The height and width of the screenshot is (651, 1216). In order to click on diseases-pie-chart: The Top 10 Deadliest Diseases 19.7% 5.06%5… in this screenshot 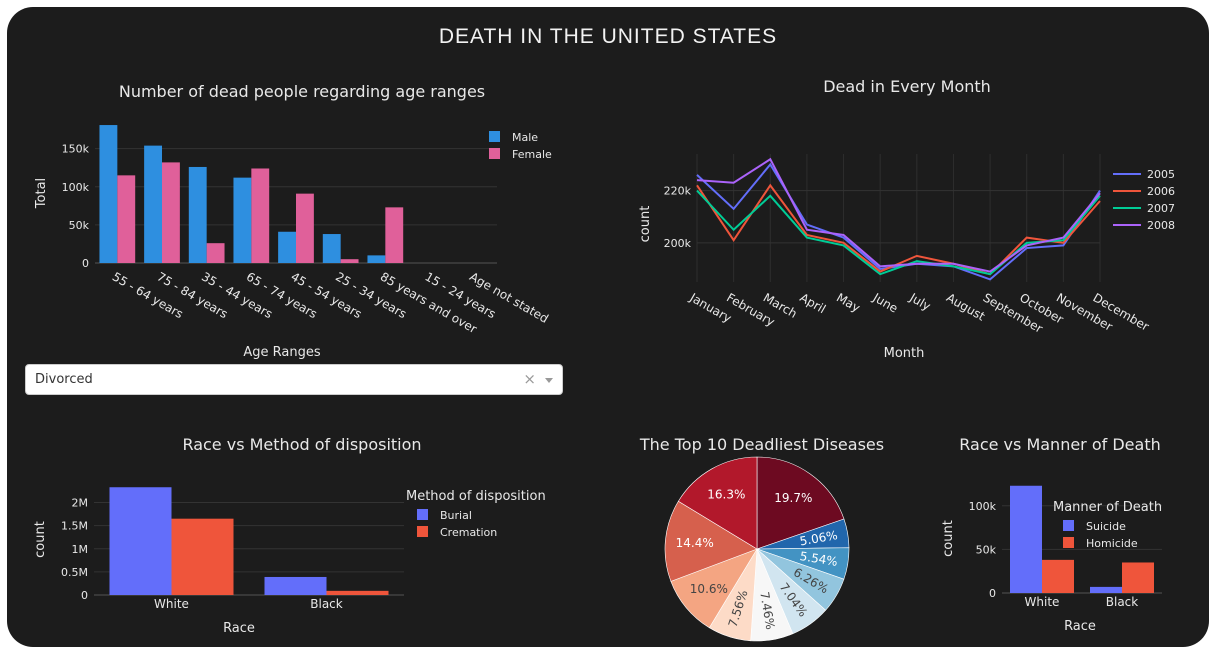, I will do `click(761, 538)`.